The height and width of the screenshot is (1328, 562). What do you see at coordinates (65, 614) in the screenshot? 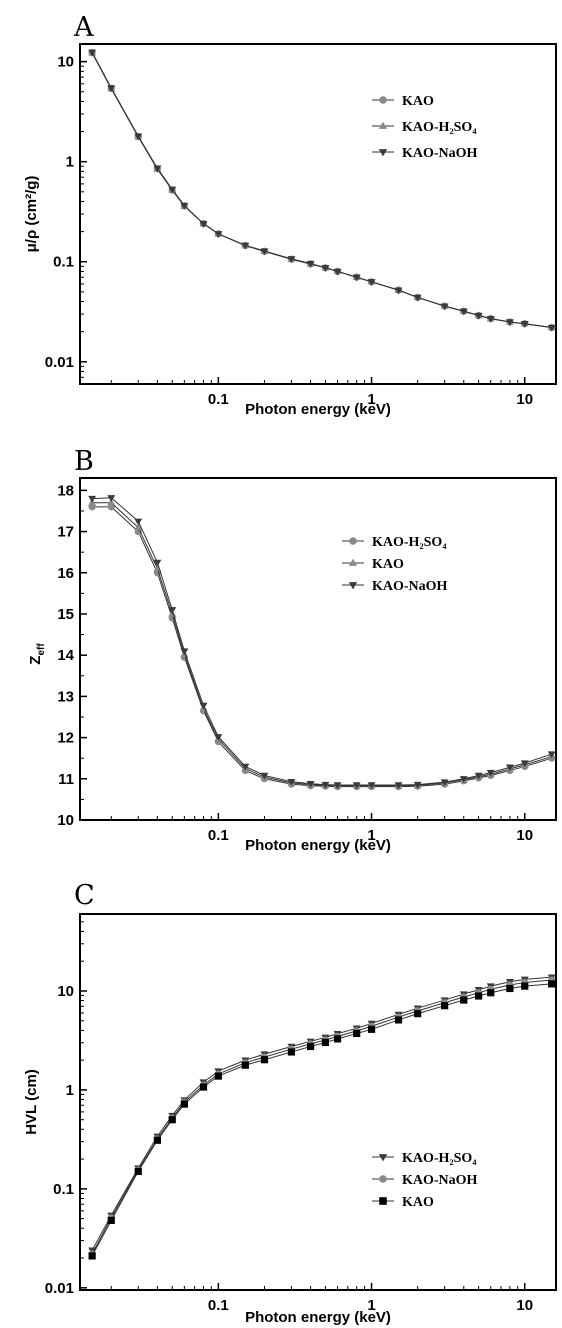
I see `y-tick-label: 15` at bounding box center [65, 614].